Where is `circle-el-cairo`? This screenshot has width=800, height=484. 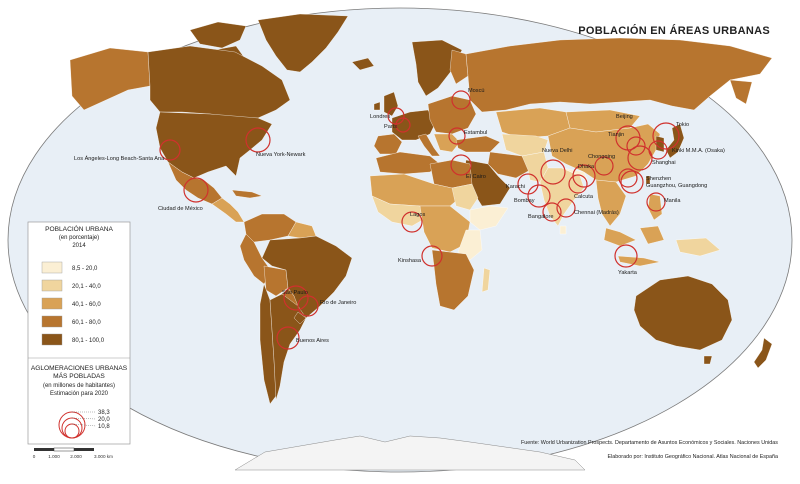
circle-el-cairo is located at coordinates (461, 165).